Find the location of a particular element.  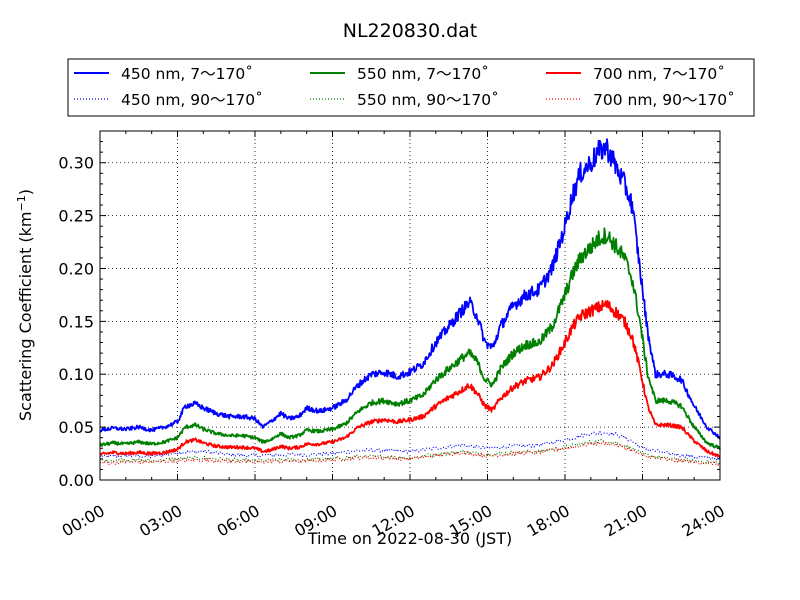

y-tick-label: 0.10 is located at coordinates (76, 374).